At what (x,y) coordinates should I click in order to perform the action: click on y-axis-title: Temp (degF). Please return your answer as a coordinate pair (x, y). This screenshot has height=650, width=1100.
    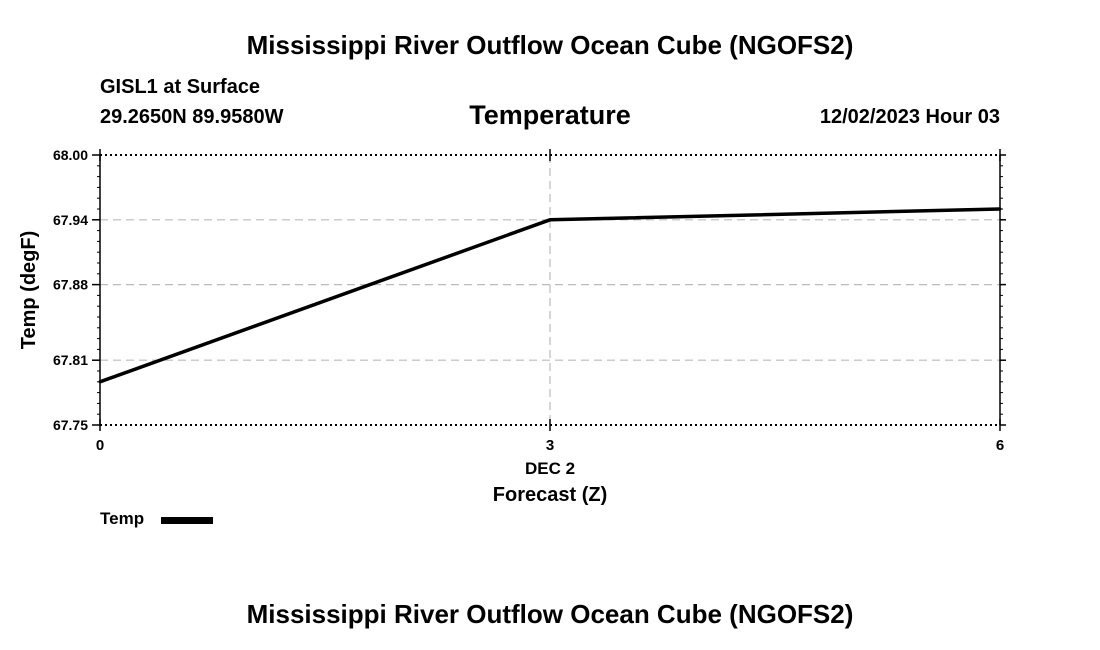
    Looking at the image, I should click on (29, 290).